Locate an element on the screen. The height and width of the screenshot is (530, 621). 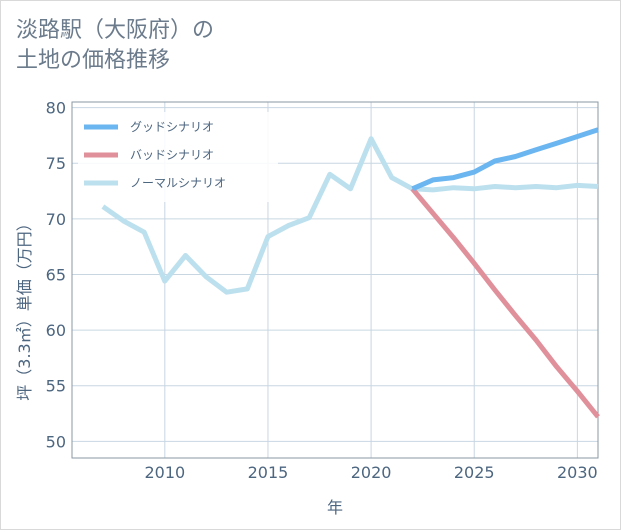
y-axis-title: 坪（3.3㎡）単価（万円） is located at coordinates (24, 307).